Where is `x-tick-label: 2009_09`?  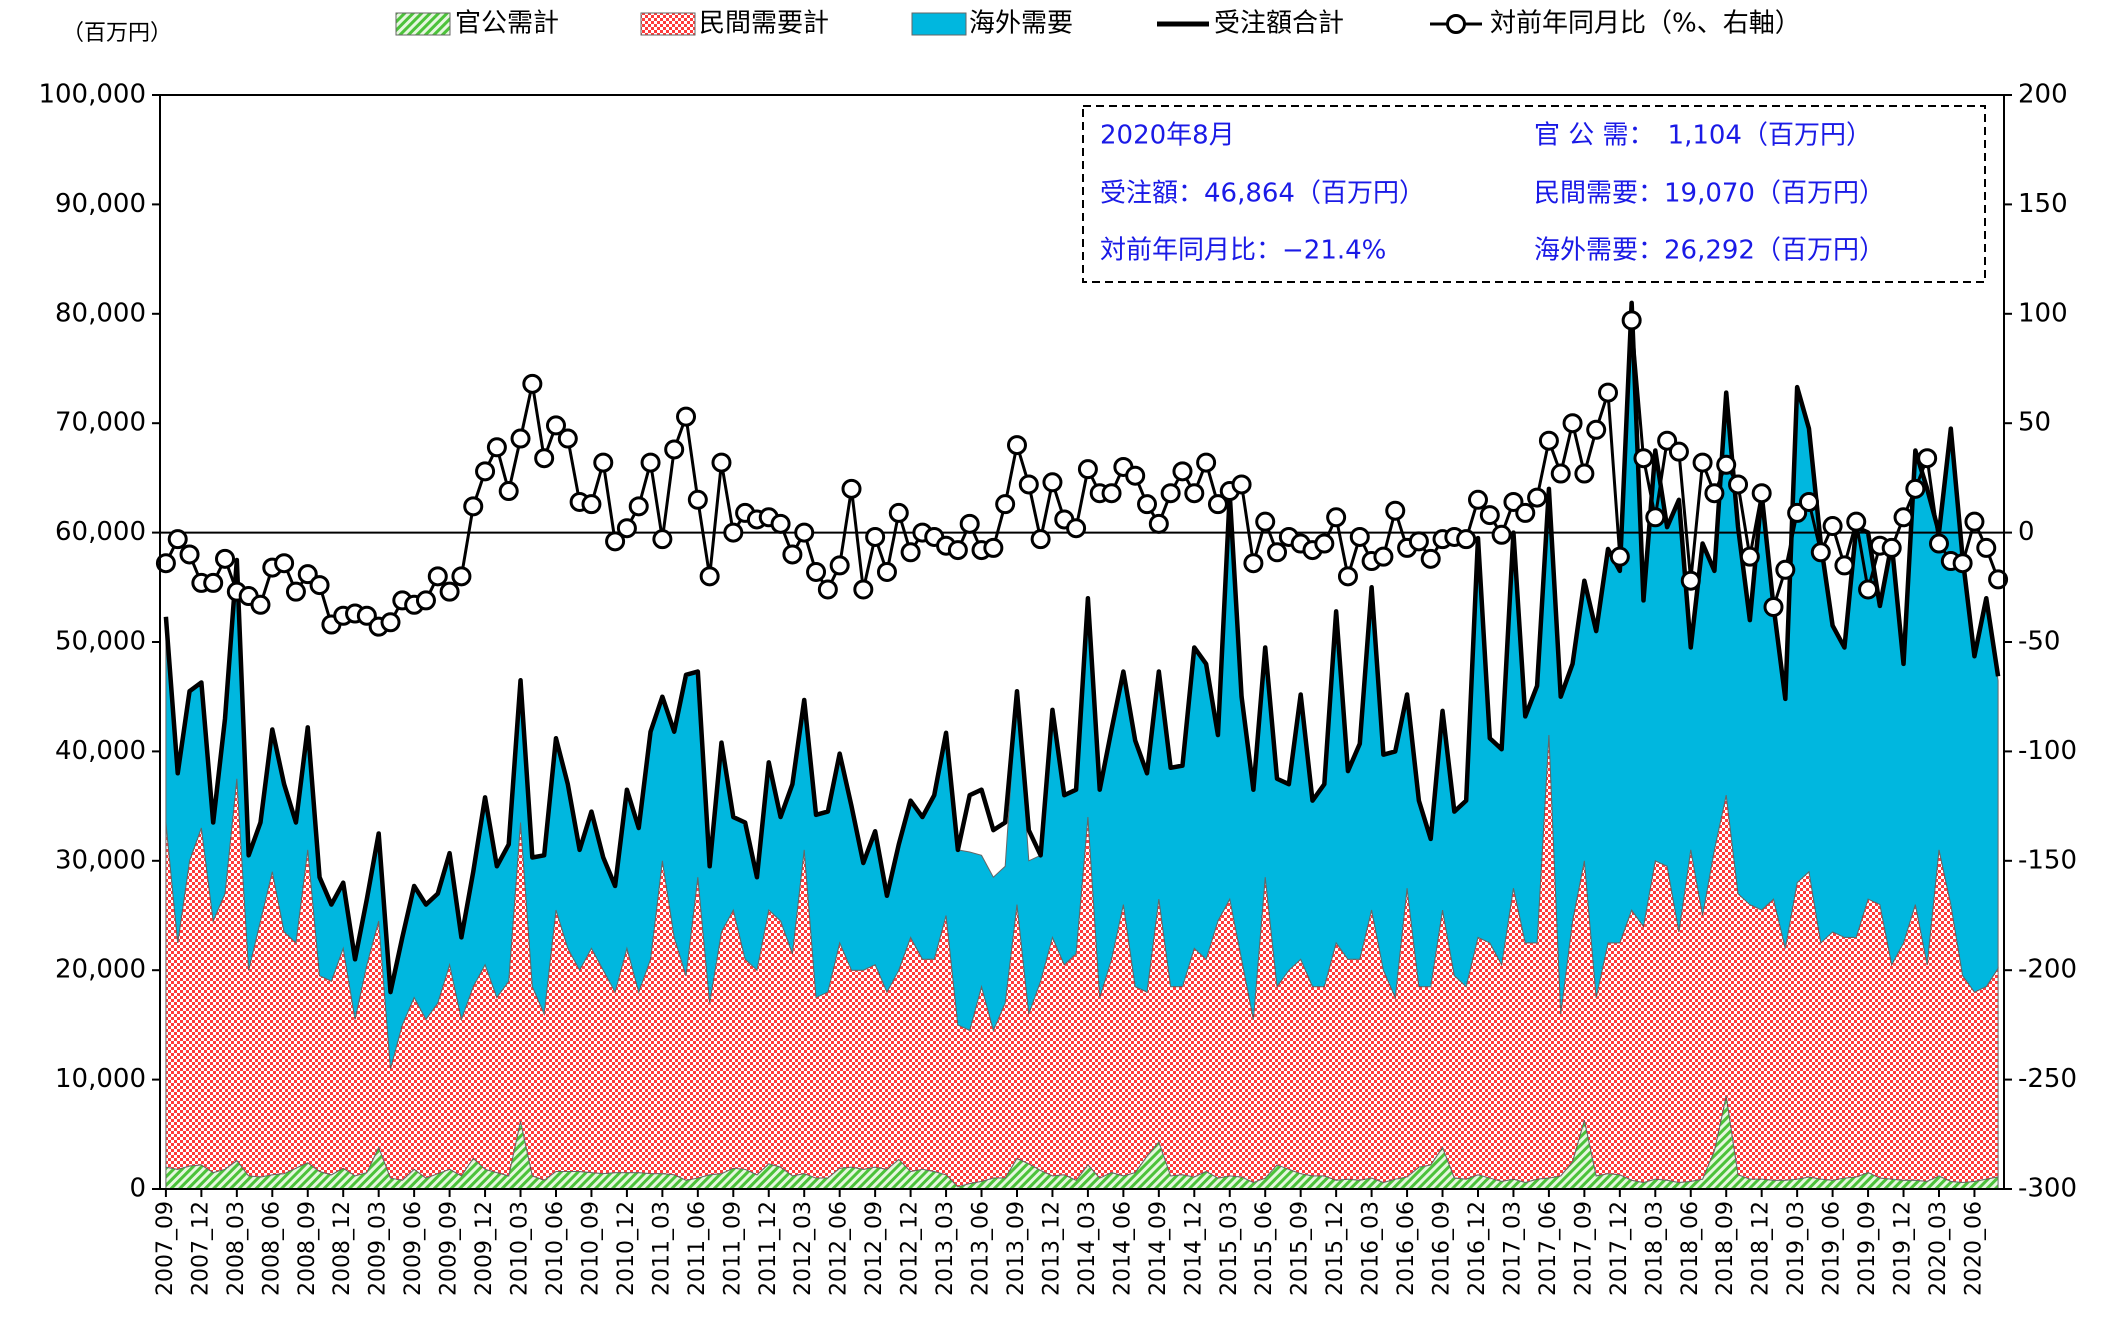
x-tick-label: 2009_09 is located at coordinates (449, 1248).